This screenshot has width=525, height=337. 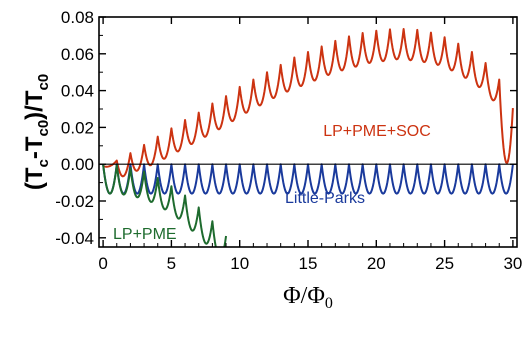 I want to click on x-tick-label: 5, so click(x=171, y=263).